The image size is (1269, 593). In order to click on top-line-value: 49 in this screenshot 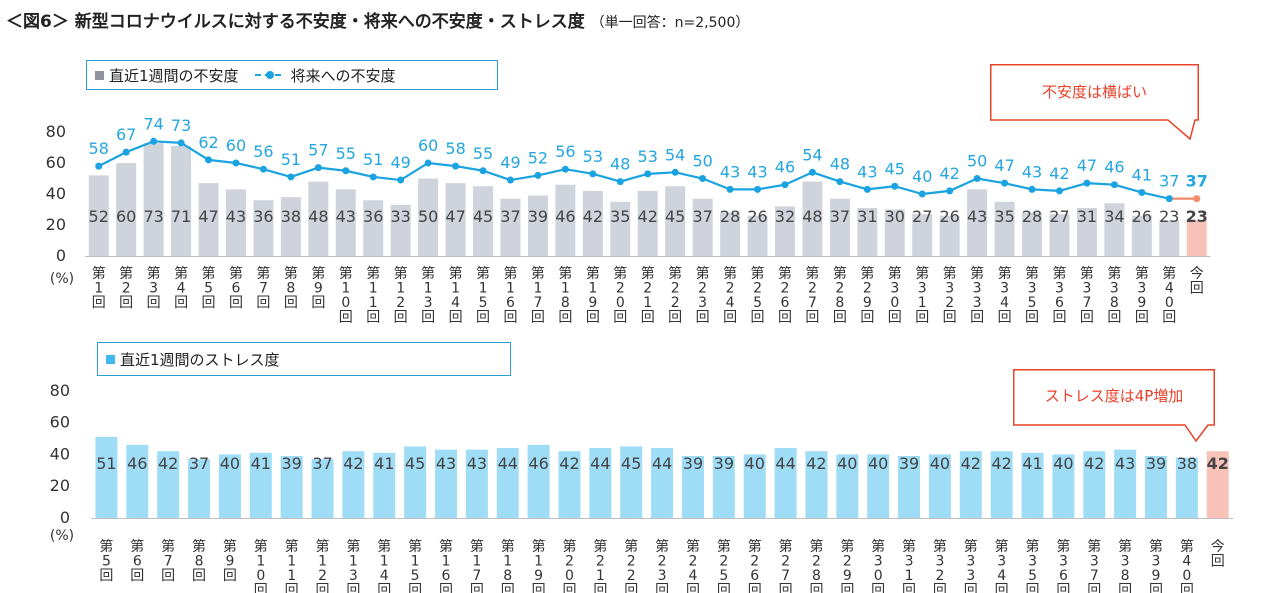, I will do `click(510, 162)`.